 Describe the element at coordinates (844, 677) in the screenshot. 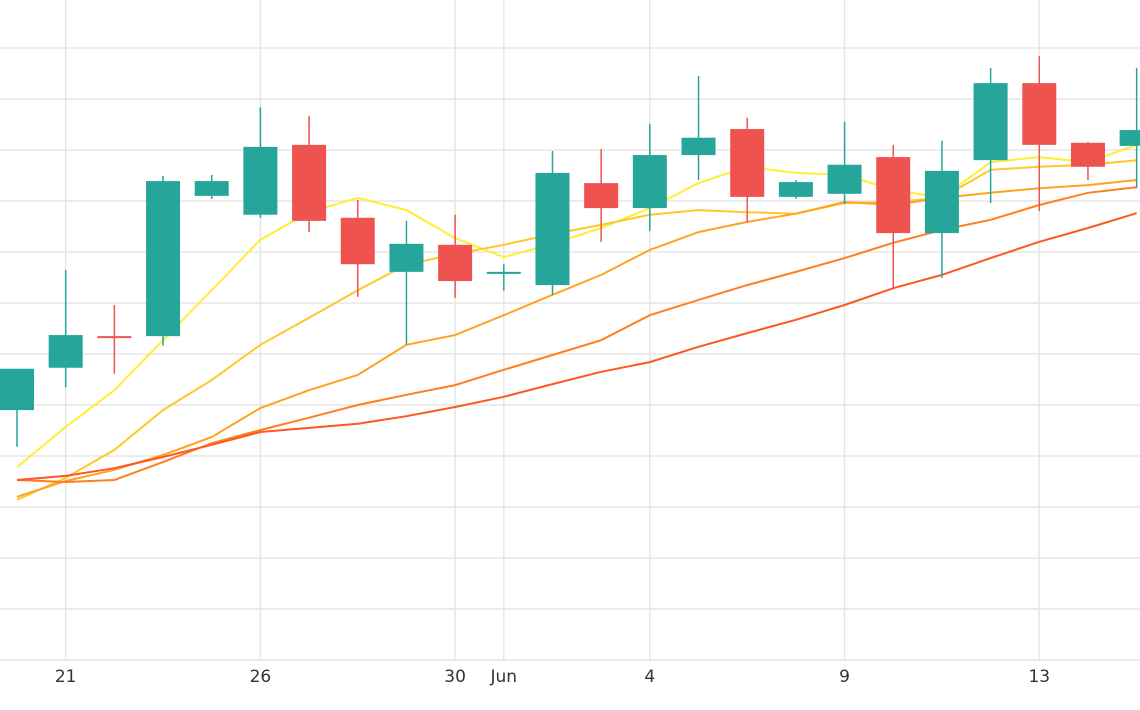

I see `x-tick-label: 9` at that location.